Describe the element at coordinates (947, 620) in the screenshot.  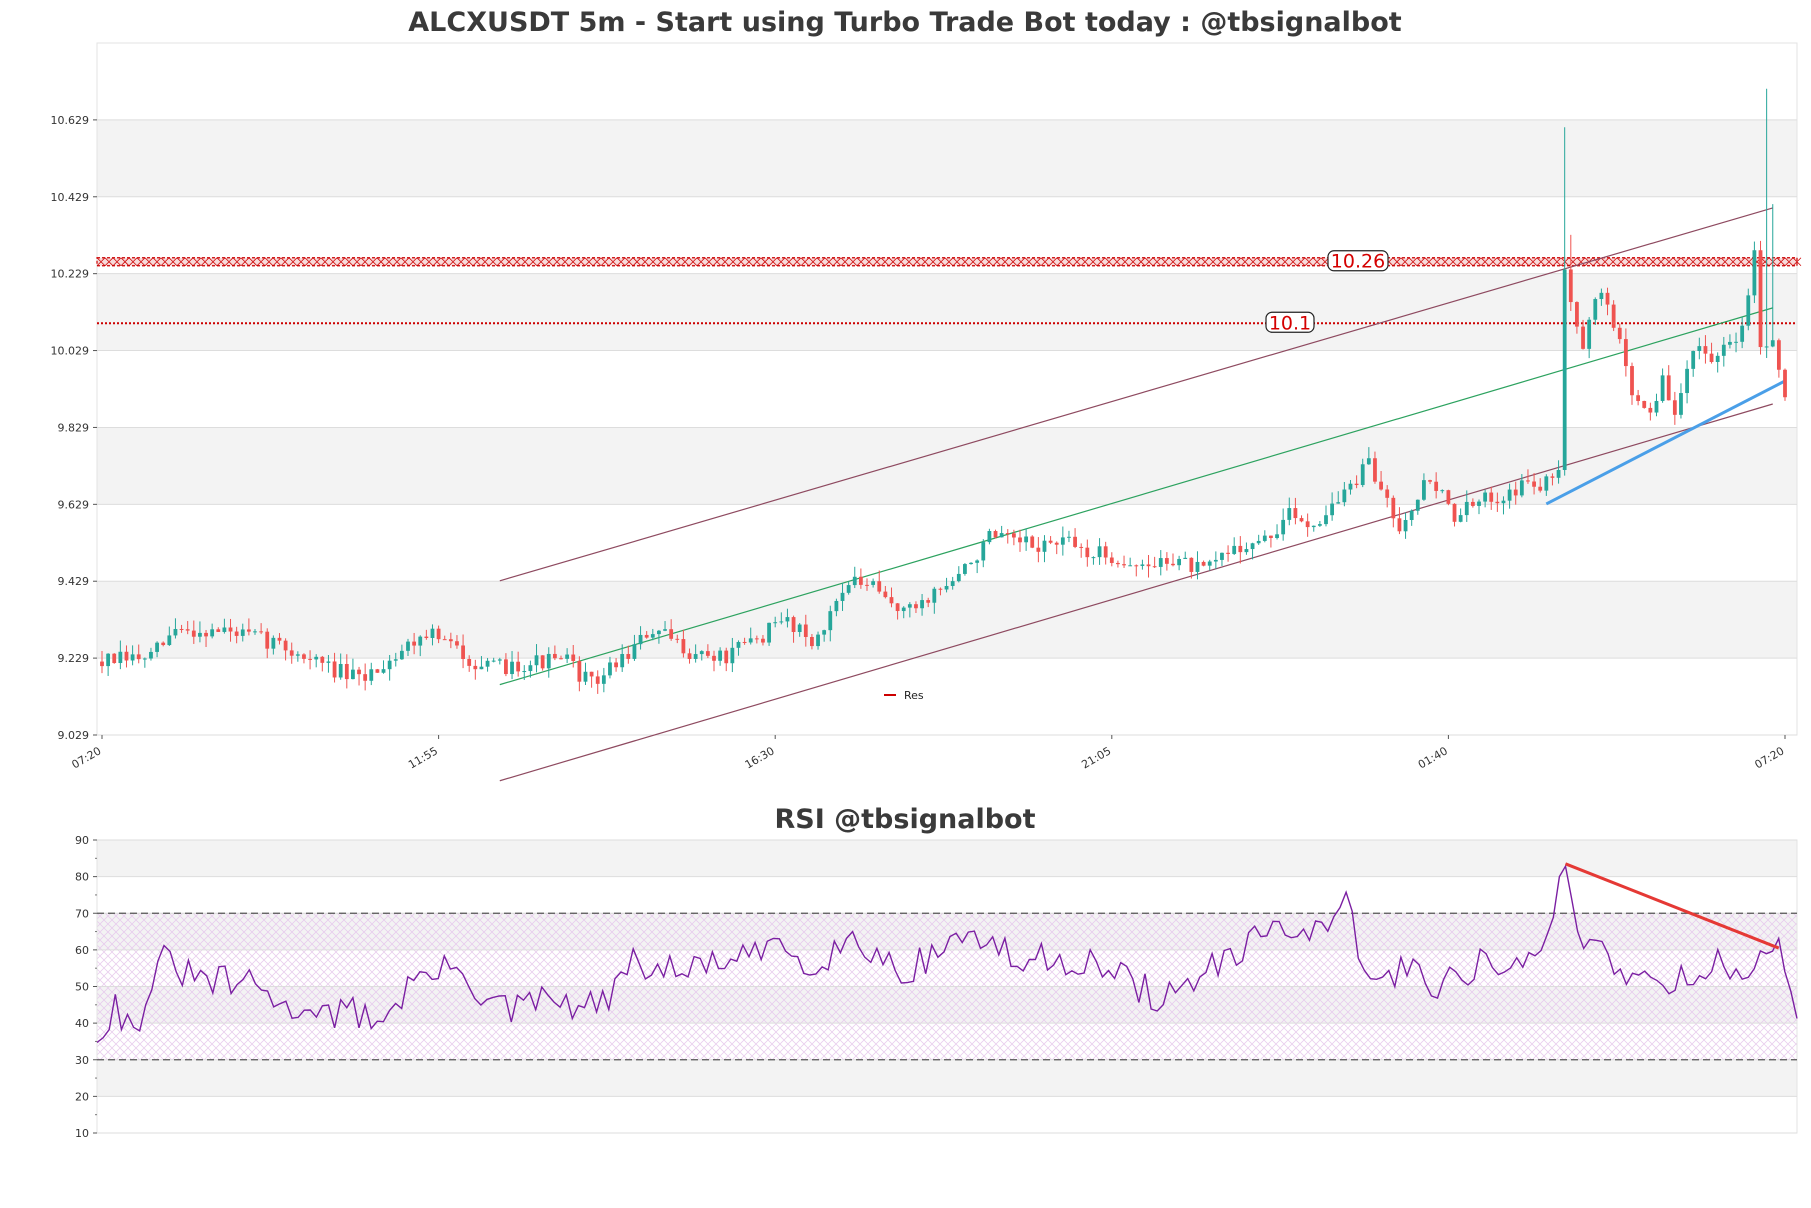
I see `price-band` at that location.